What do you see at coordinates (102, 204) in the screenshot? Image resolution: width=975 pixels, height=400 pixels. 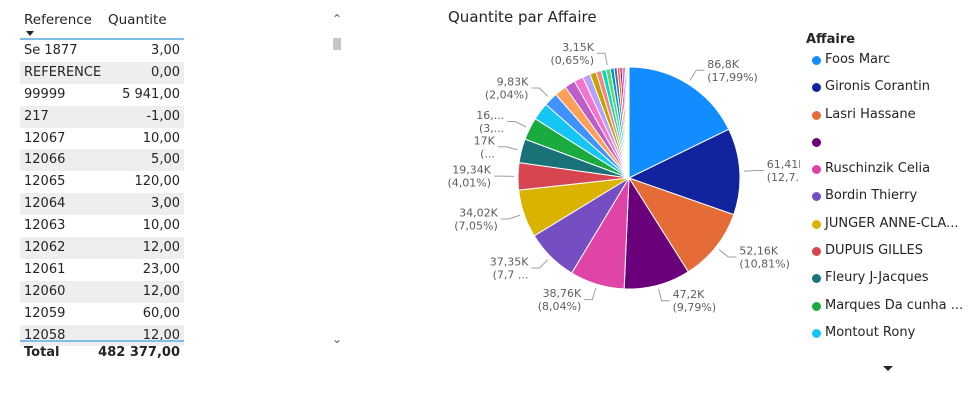 I see `table-row: 12064 3,00` at bounding box center [102, 204].